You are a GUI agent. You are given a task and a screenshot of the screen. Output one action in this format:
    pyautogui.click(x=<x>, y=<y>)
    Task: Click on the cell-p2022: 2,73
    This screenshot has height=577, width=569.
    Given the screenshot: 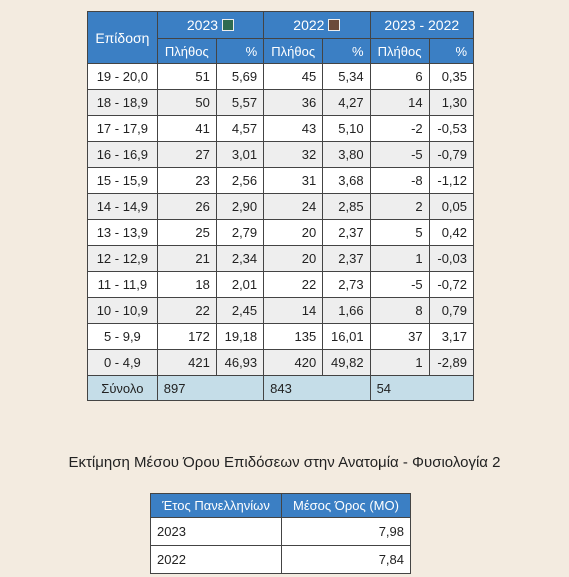 What is the action you would take?
    pyautogui.click(x=346, y=284)
    